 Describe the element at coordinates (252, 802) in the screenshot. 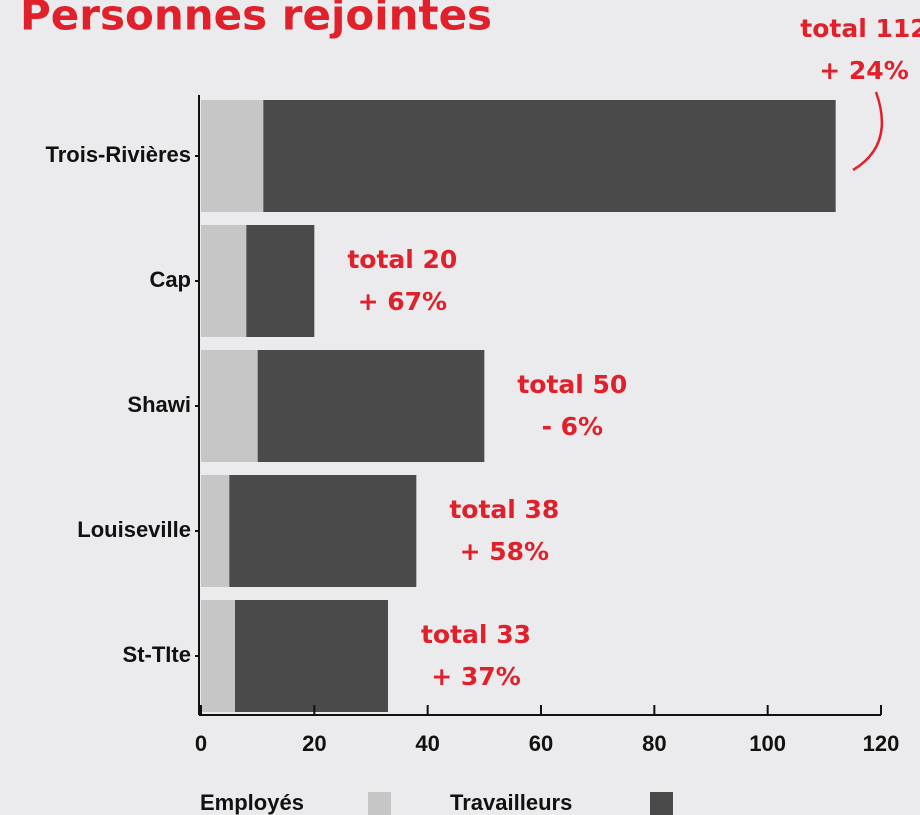

I see `legend-label: Employés` at that location.